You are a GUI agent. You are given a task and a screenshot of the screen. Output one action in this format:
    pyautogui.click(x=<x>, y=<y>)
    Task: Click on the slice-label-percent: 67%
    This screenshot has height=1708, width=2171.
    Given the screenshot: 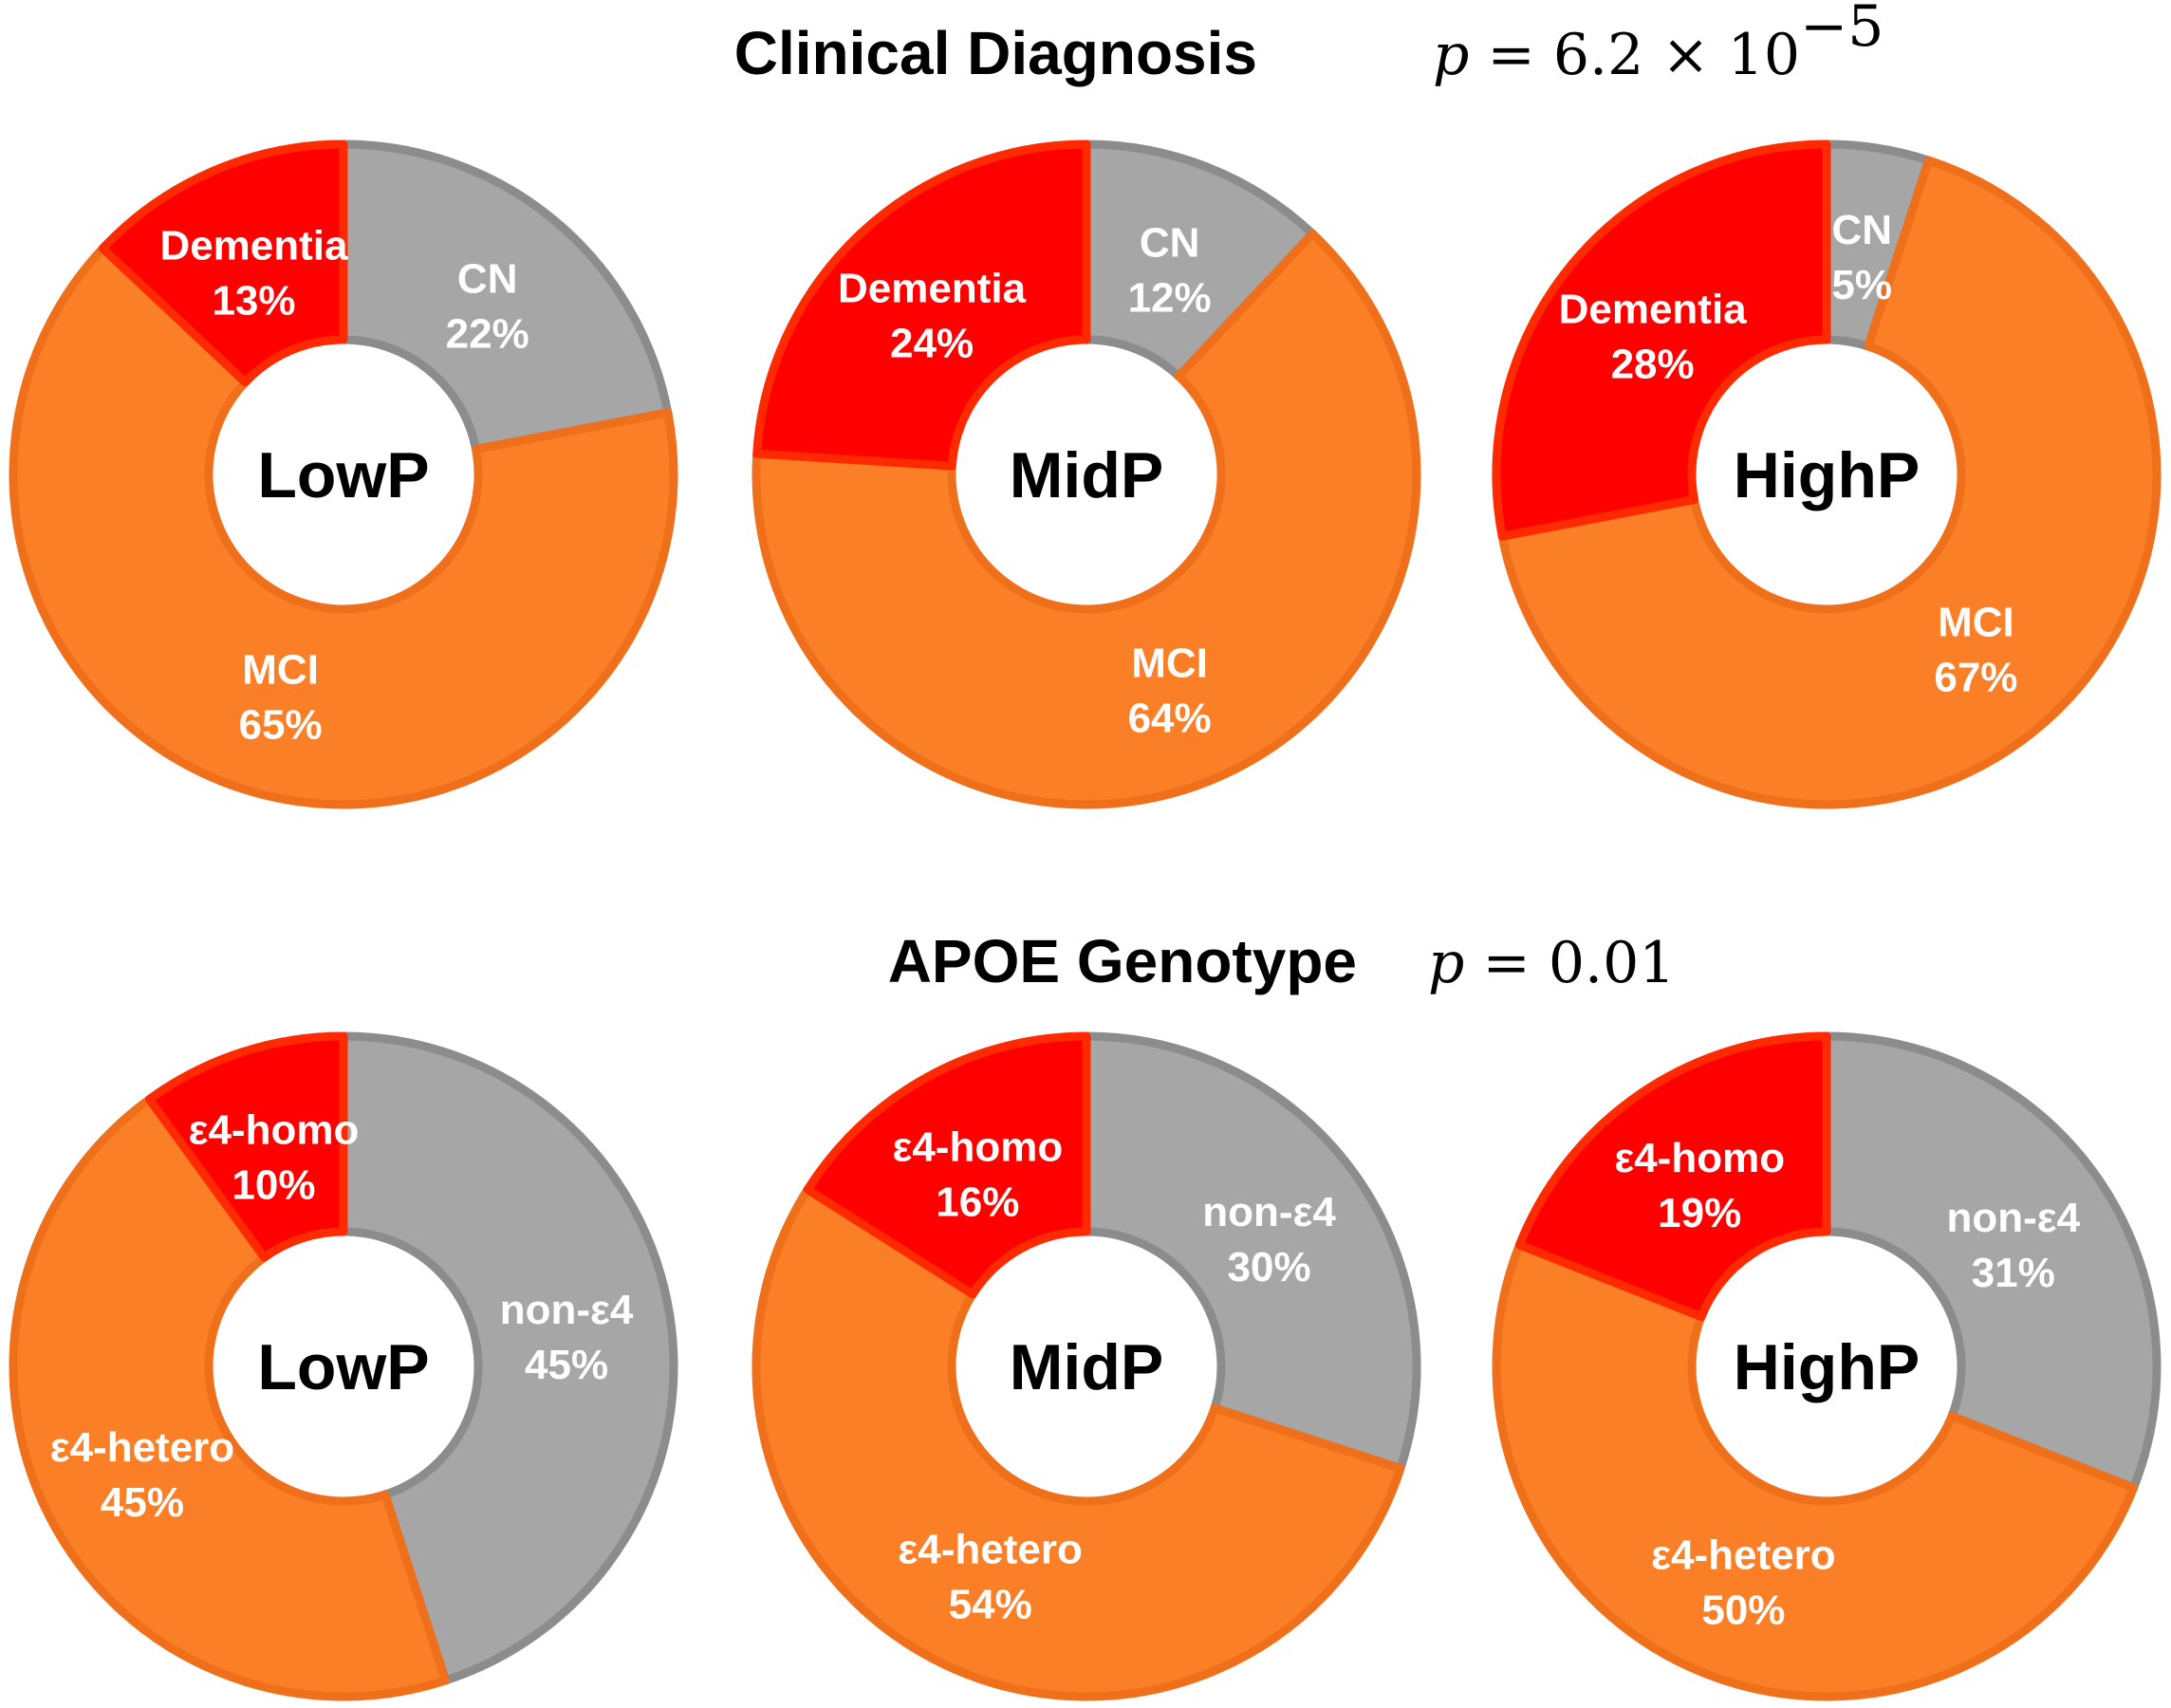 What is the action you would take?
    pyautogui.click(x=1976, y=678)
    